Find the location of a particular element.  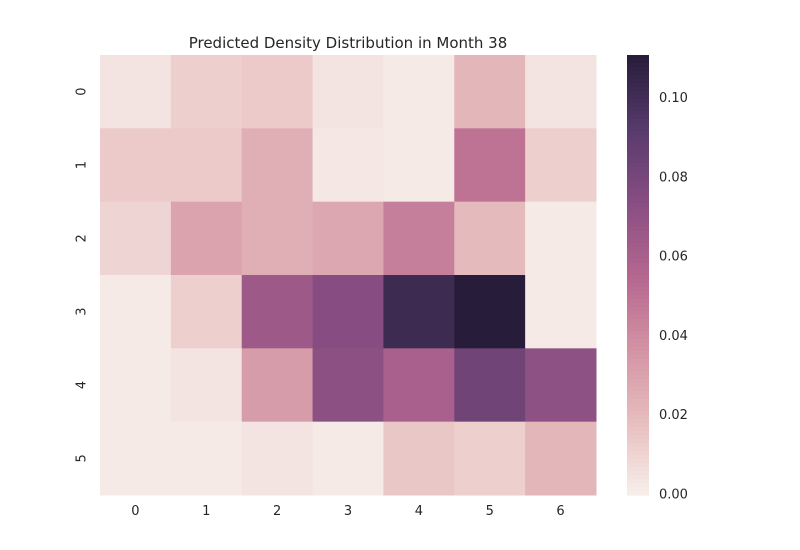

heatmap-cell-r5-c1 is located at coordinates (206, 458).